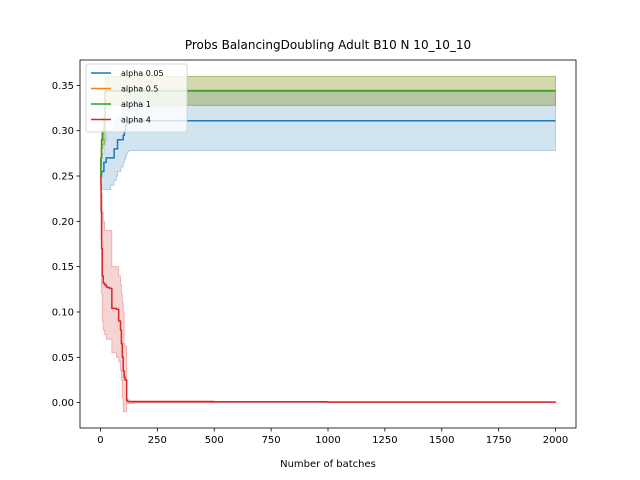 The image size is (640, 480). What do you see at coordinates (63, 177) in the screenshot?
I see `y-tick-label: 0.25` at bounding box center [63, 177].